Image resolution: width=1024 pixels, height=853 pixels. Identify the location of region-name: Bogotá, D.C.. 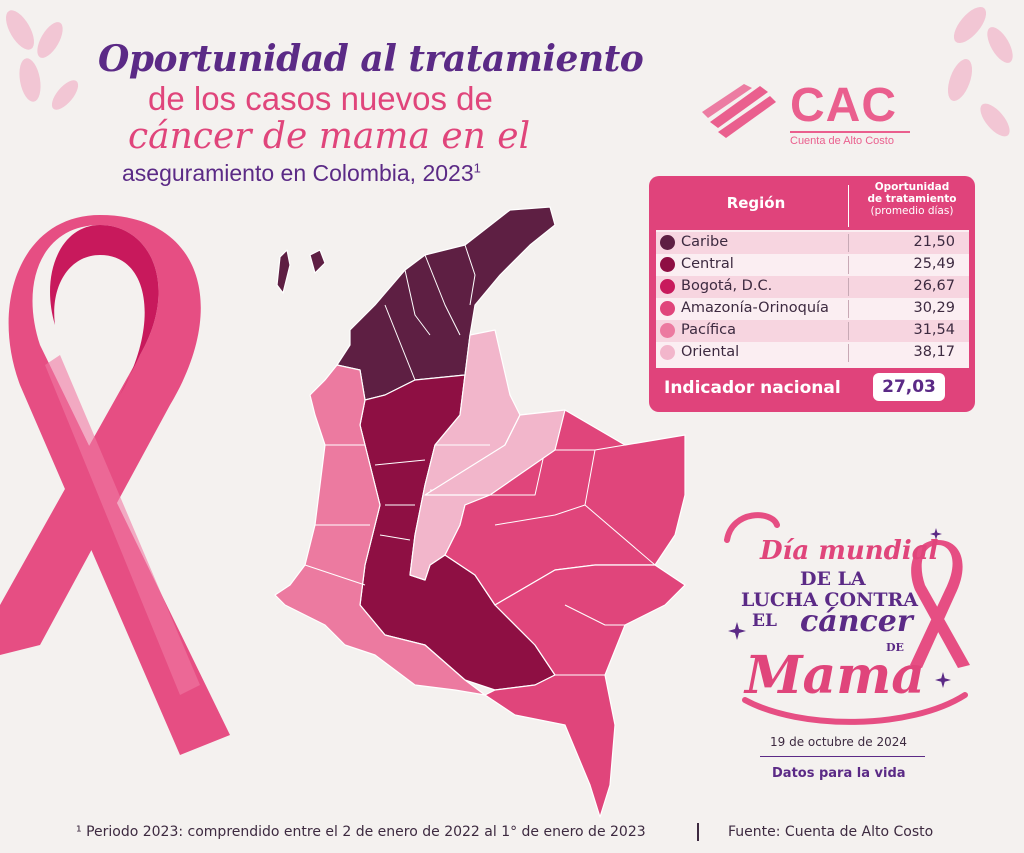
(727, 286).